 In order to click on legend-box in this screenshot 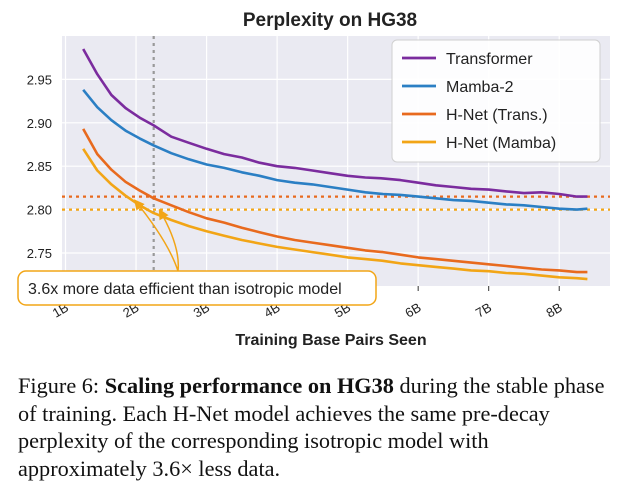, I will do `click(496, 101)`.